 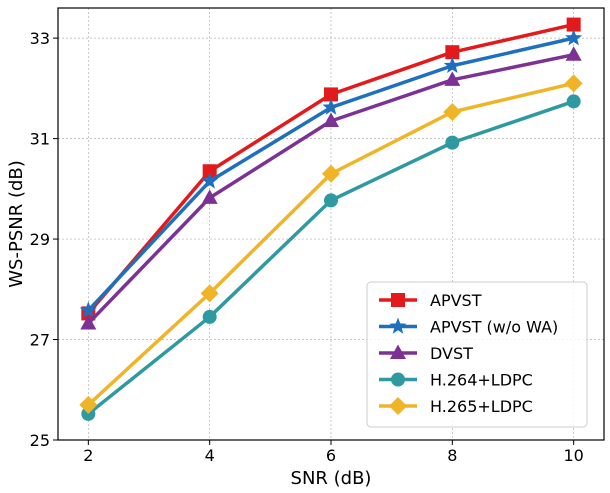 I want to click on y-tick-label: 25, so click(x=40, y=440).